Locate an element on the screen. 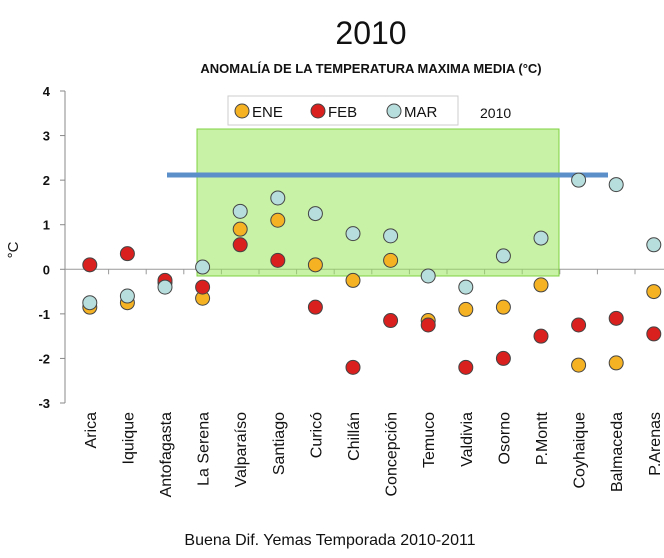 The width and height of the screenshot is (664, 558). y-tick-label: -1 is located at coordinates (44, 314).